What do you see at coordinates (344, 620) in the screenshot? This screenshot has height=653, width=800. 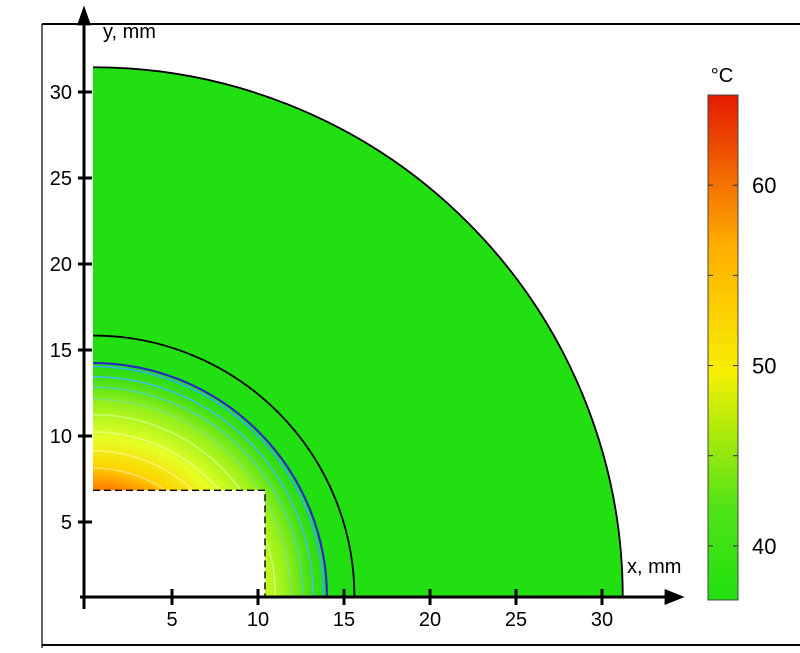 I see `x-tick-label: 15` at bounding box center [344, 620].